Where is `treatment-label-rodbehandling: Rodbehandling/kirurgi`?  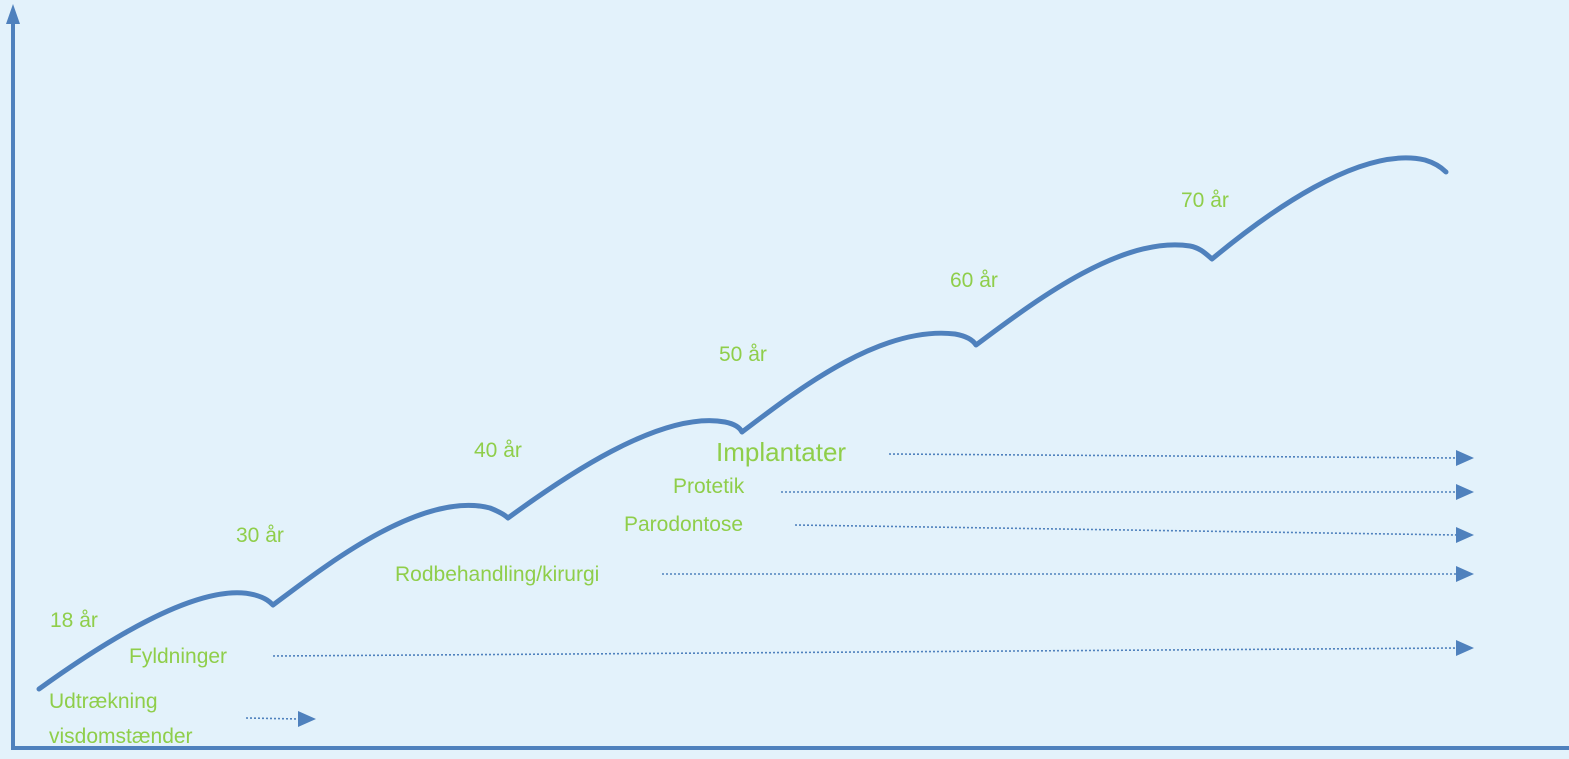
treatment-label-rodbehandling: Rodbehandling/kirurgi is located at coordinates (497, 574).